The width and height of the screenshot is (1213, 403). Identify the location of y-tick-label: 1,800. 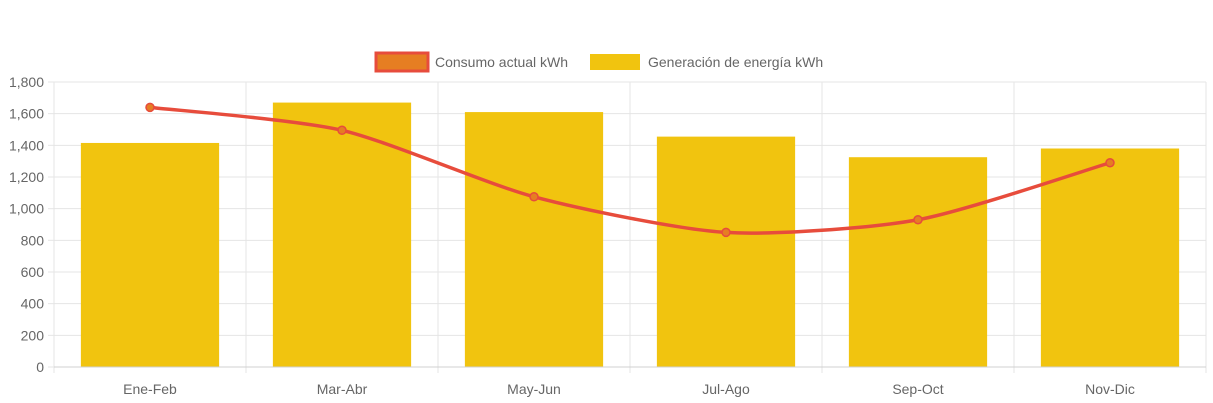
(26, 82).